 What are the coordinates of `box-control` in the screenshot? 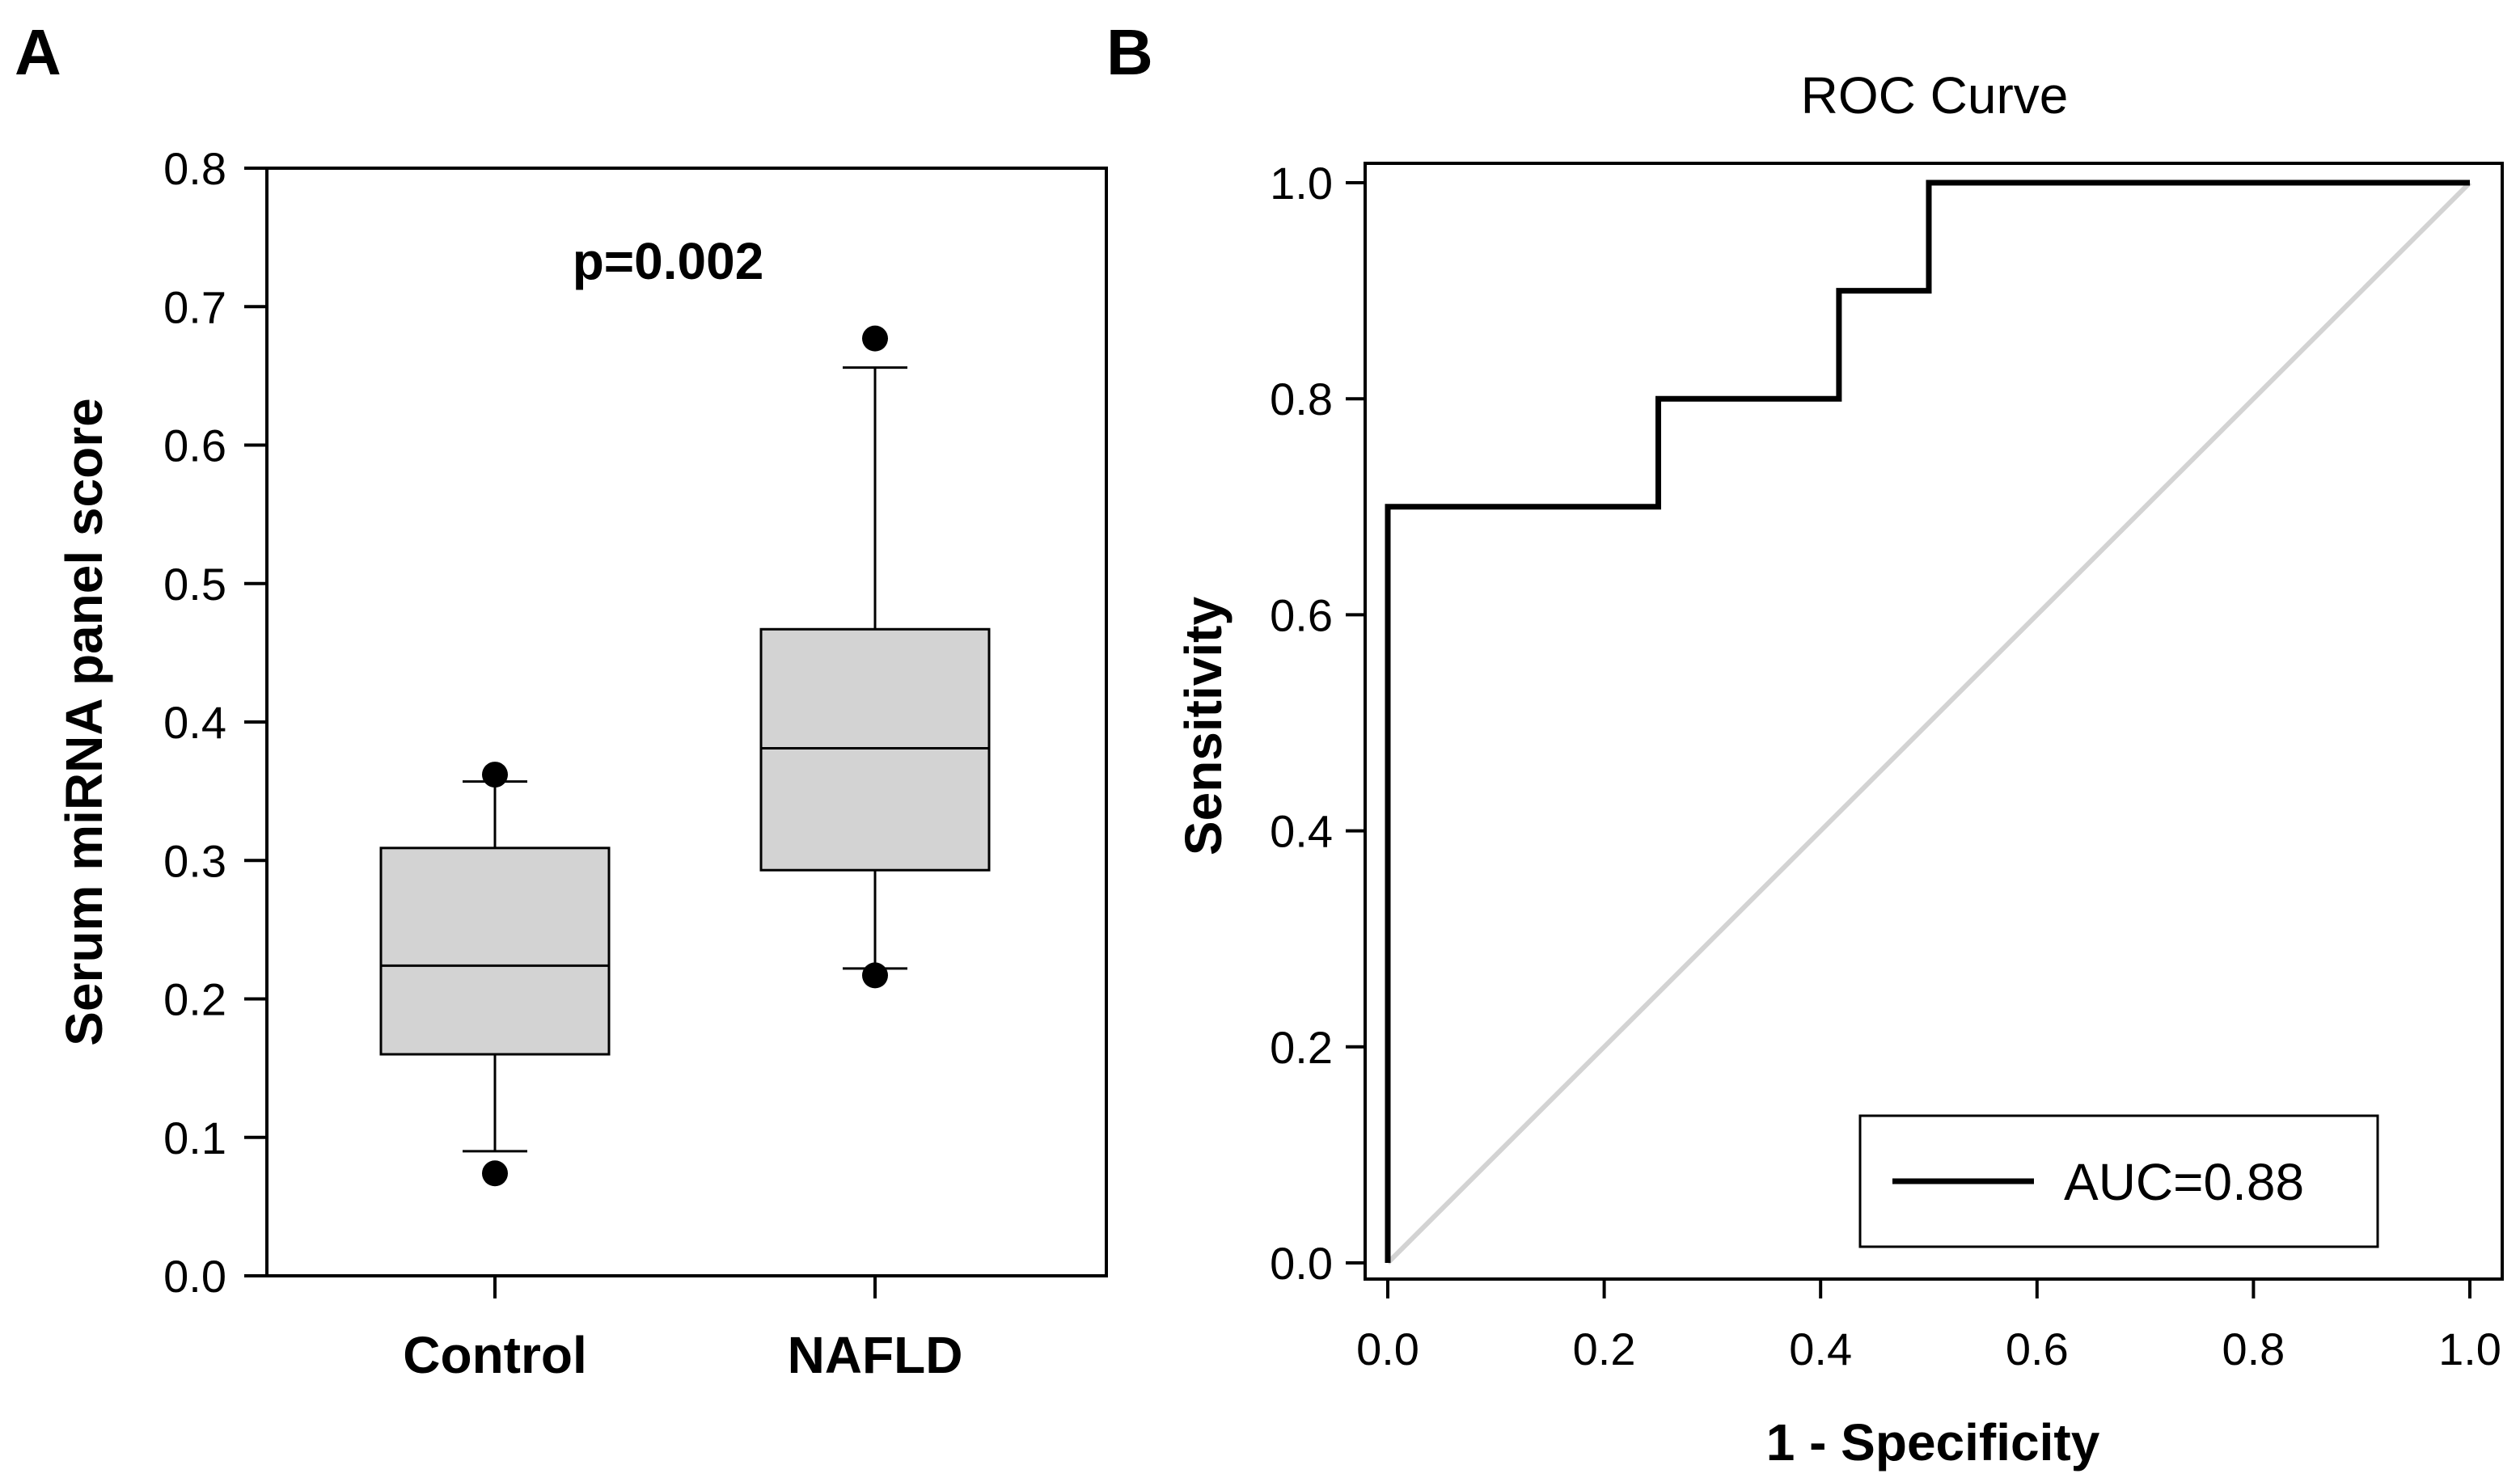 It's located at (495, 974).